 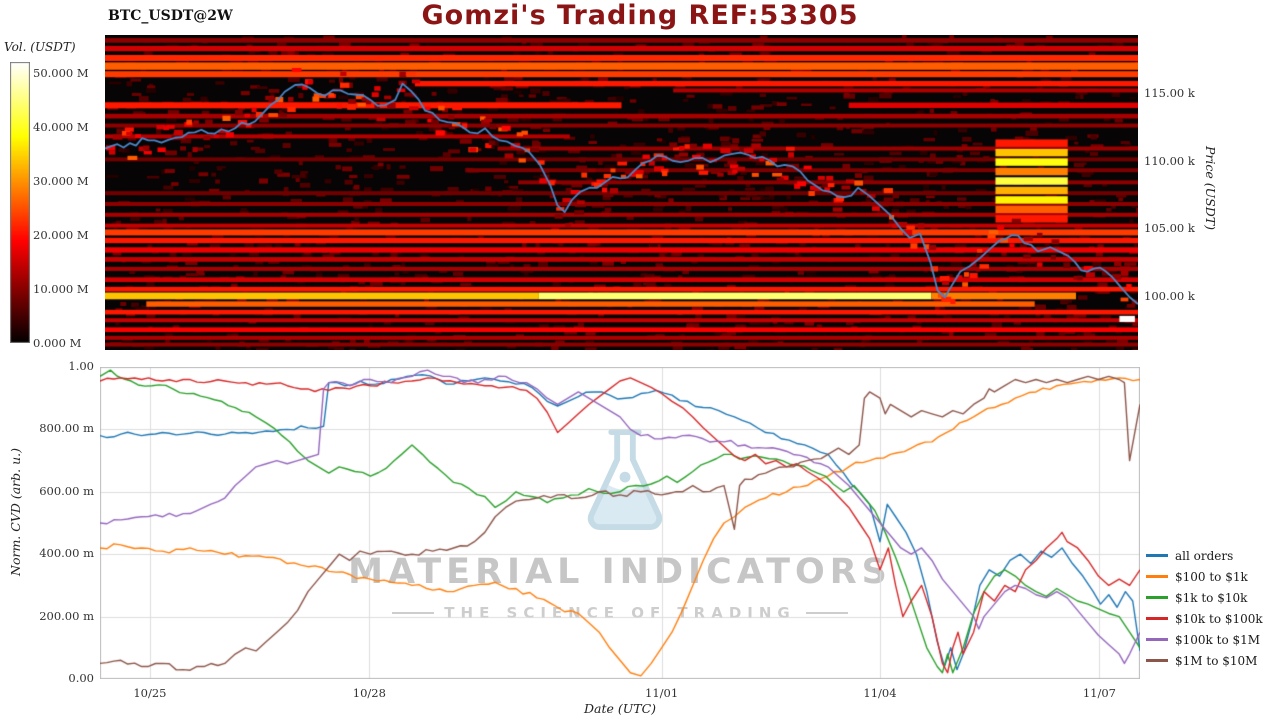 I want to click on legend-item: $10k to $100k, so click(x=1204, y=618).